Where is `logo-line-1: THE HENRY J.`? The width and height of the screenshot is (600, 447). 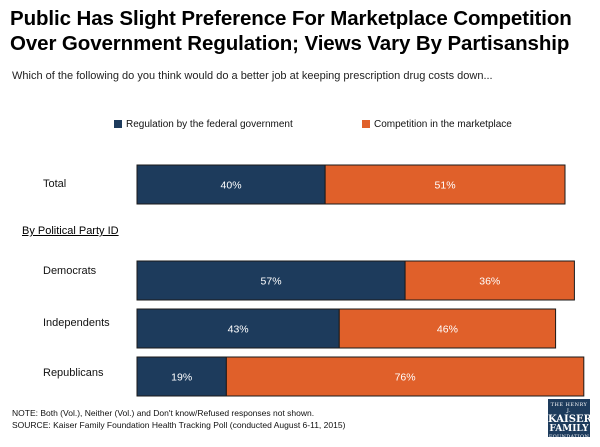 logo-line-1: THE HENRY J. is located at coordinates (569, 408).